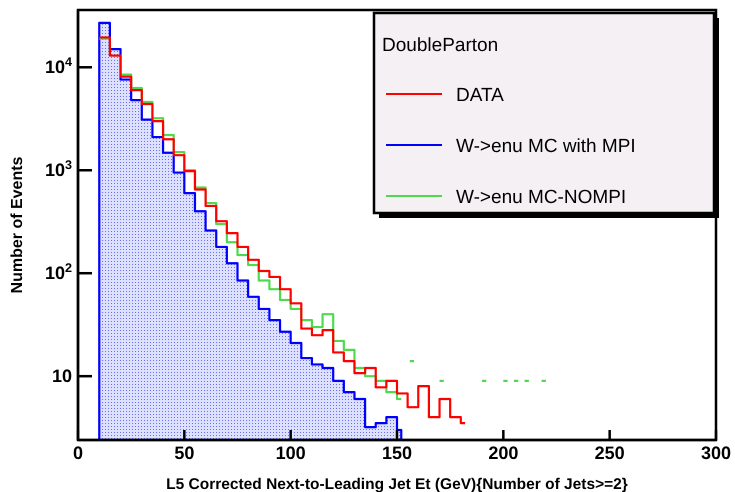 This screenshot has height=492, width=735. What do you see at coordinates (440, 45) in the screenshot?
I see `legend-title: DoubleParton` at bounding box center [440, 45].